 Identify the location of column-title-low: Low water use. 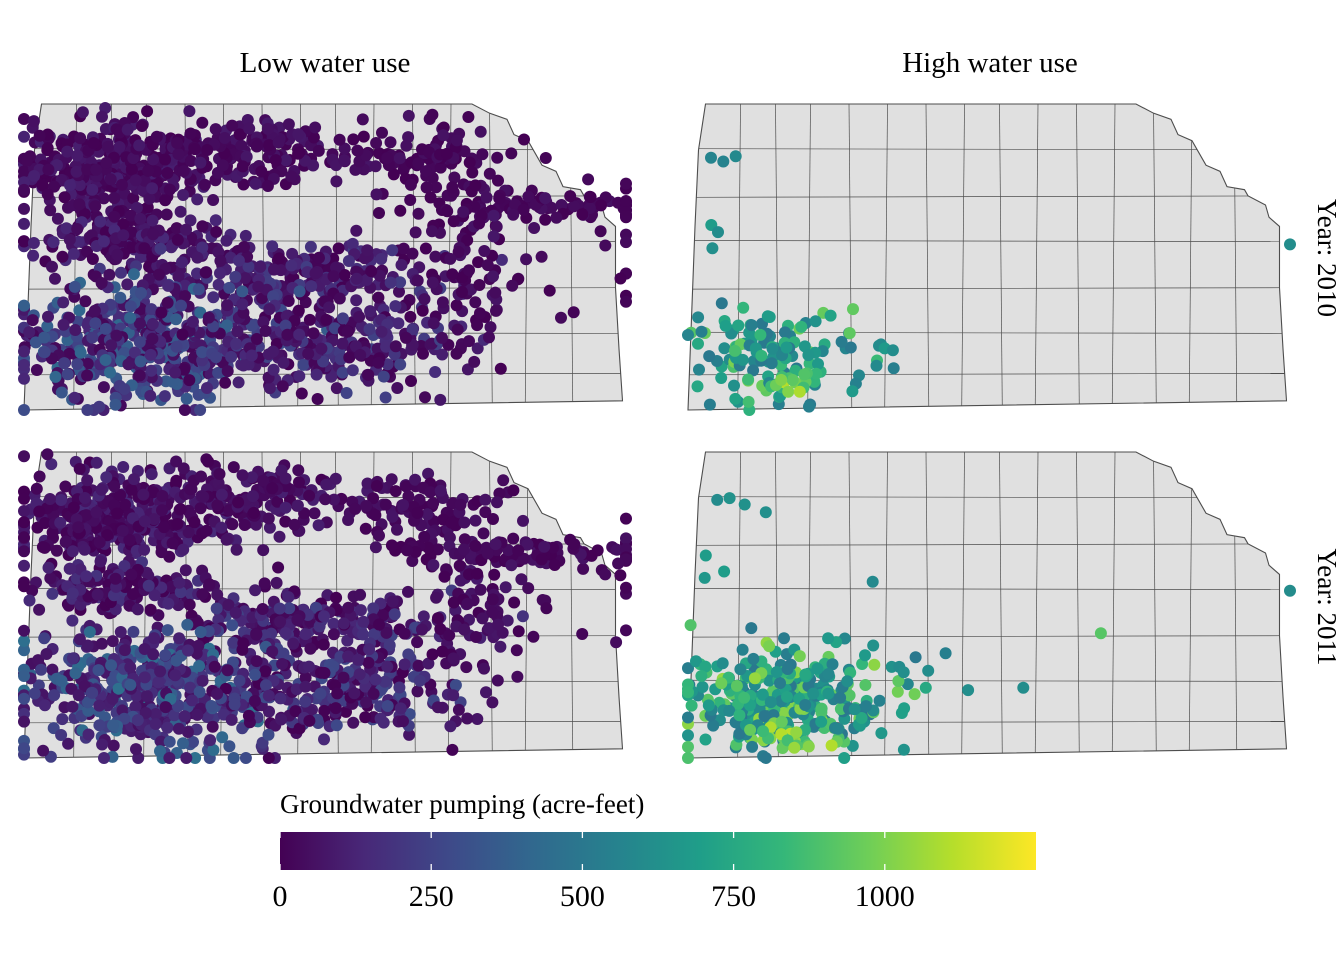
(325, 63).